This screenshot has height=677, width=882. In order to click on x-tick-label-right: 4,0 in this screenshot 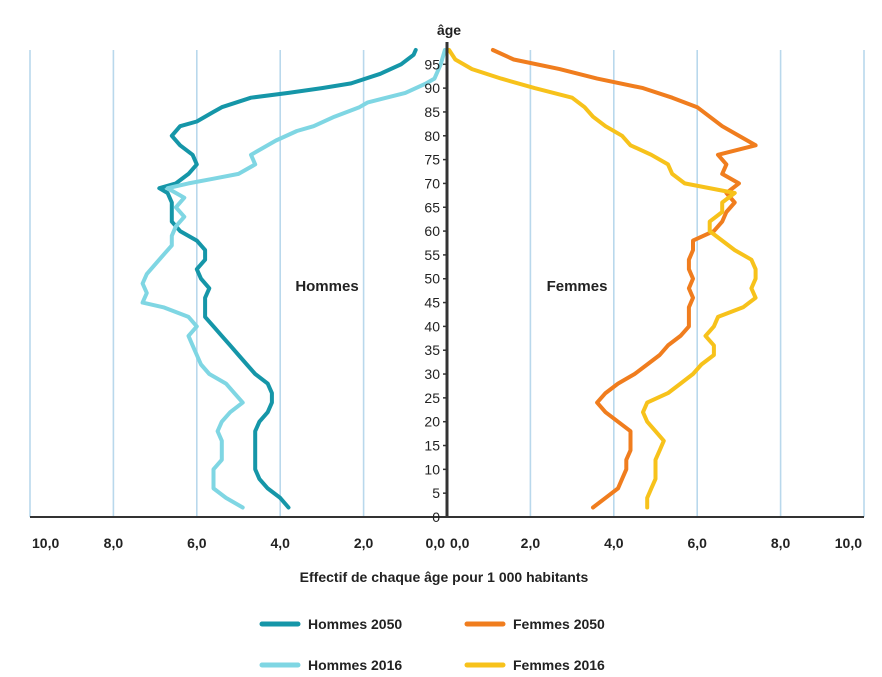, I will do `click(614, 543)`.